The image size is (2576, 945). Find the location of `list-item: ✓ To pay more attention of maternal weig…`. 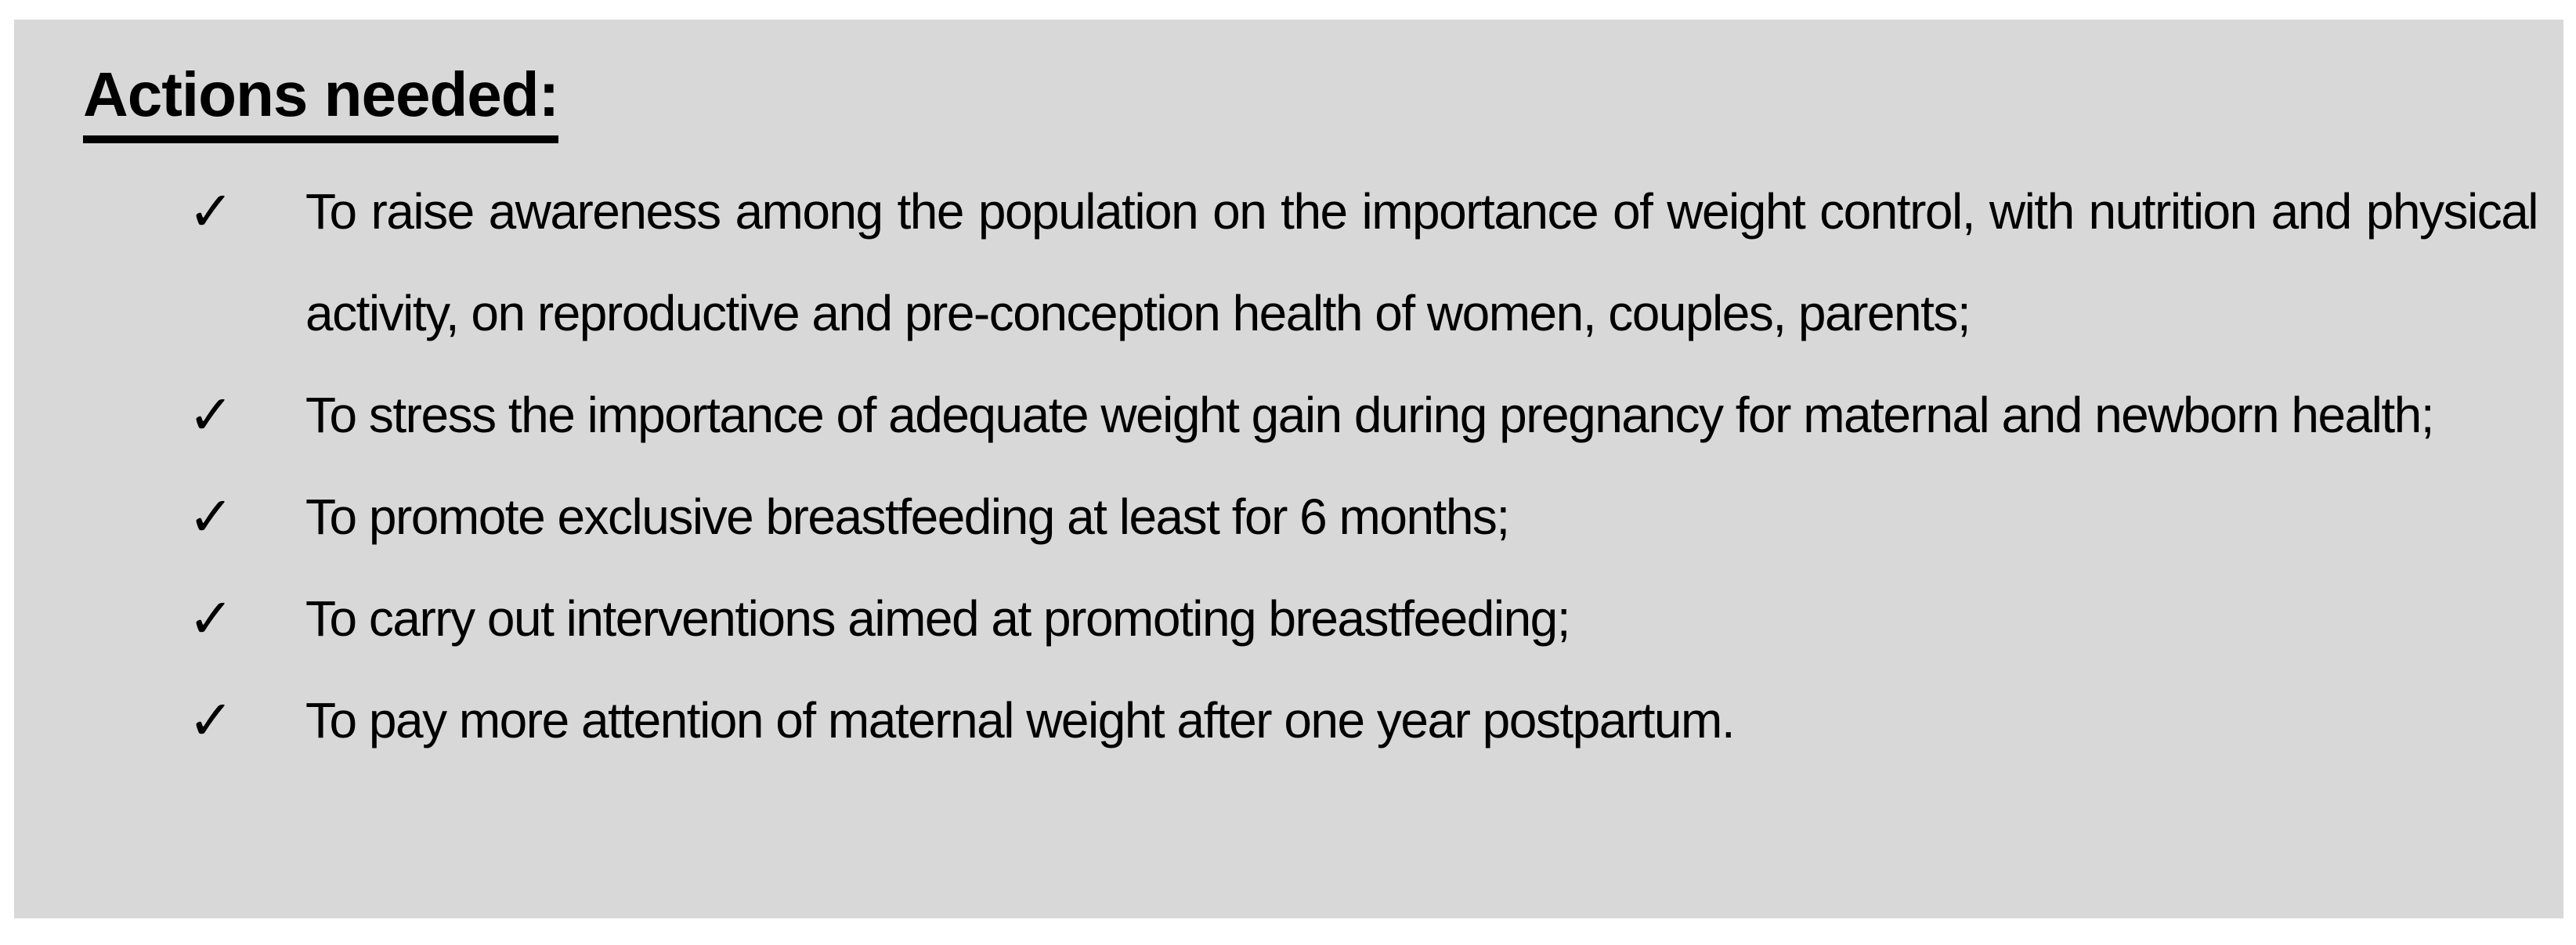

list-item: ✓ To pay more attention of maternal weig… is located at coordinates (1300, 720).